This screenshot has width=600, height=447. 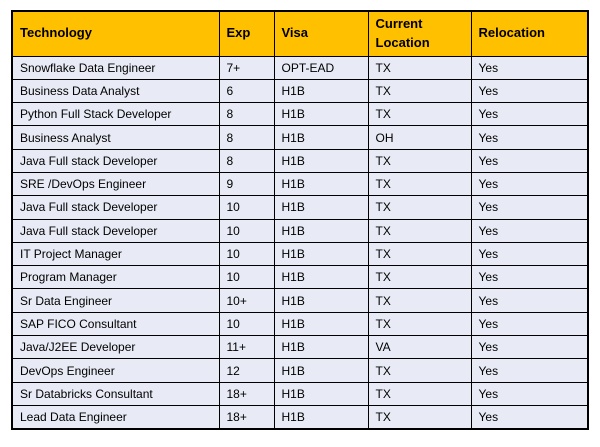 I want to click on cell-technology: Python Full Stack Developer, so click(x=115, y=114).